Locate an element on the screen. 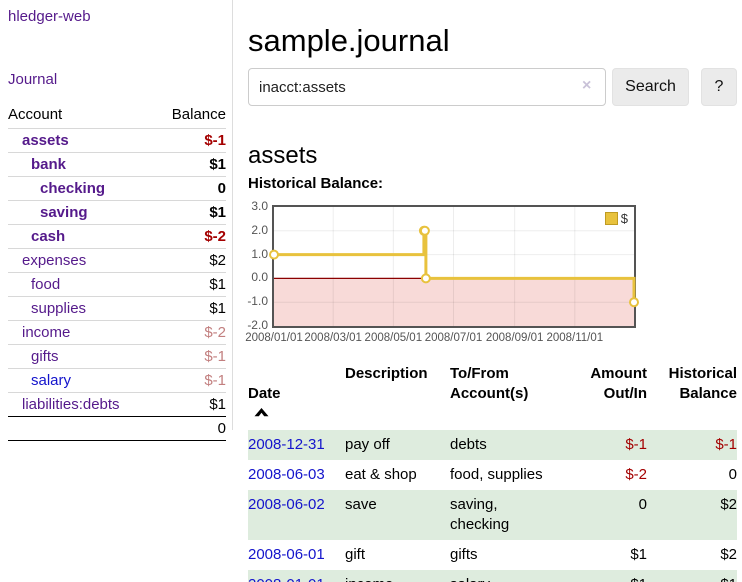  accounts-cell: food, supplies is located at coordinates (496, 474).